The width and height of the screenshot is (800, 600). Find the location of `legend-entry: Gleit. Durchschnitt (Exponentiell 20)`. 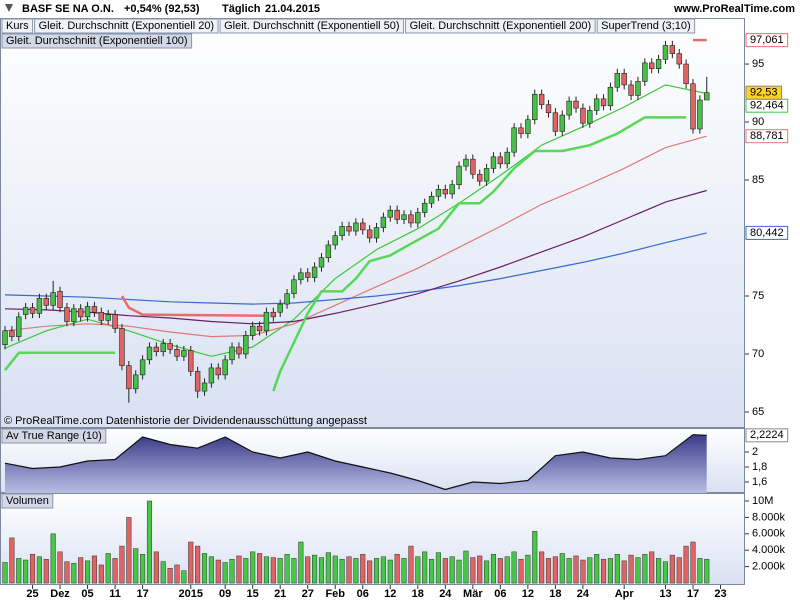

legend-entry: Gleit. Durchschnitt (Exponentiell 20) is located at coordinates (126, 26).